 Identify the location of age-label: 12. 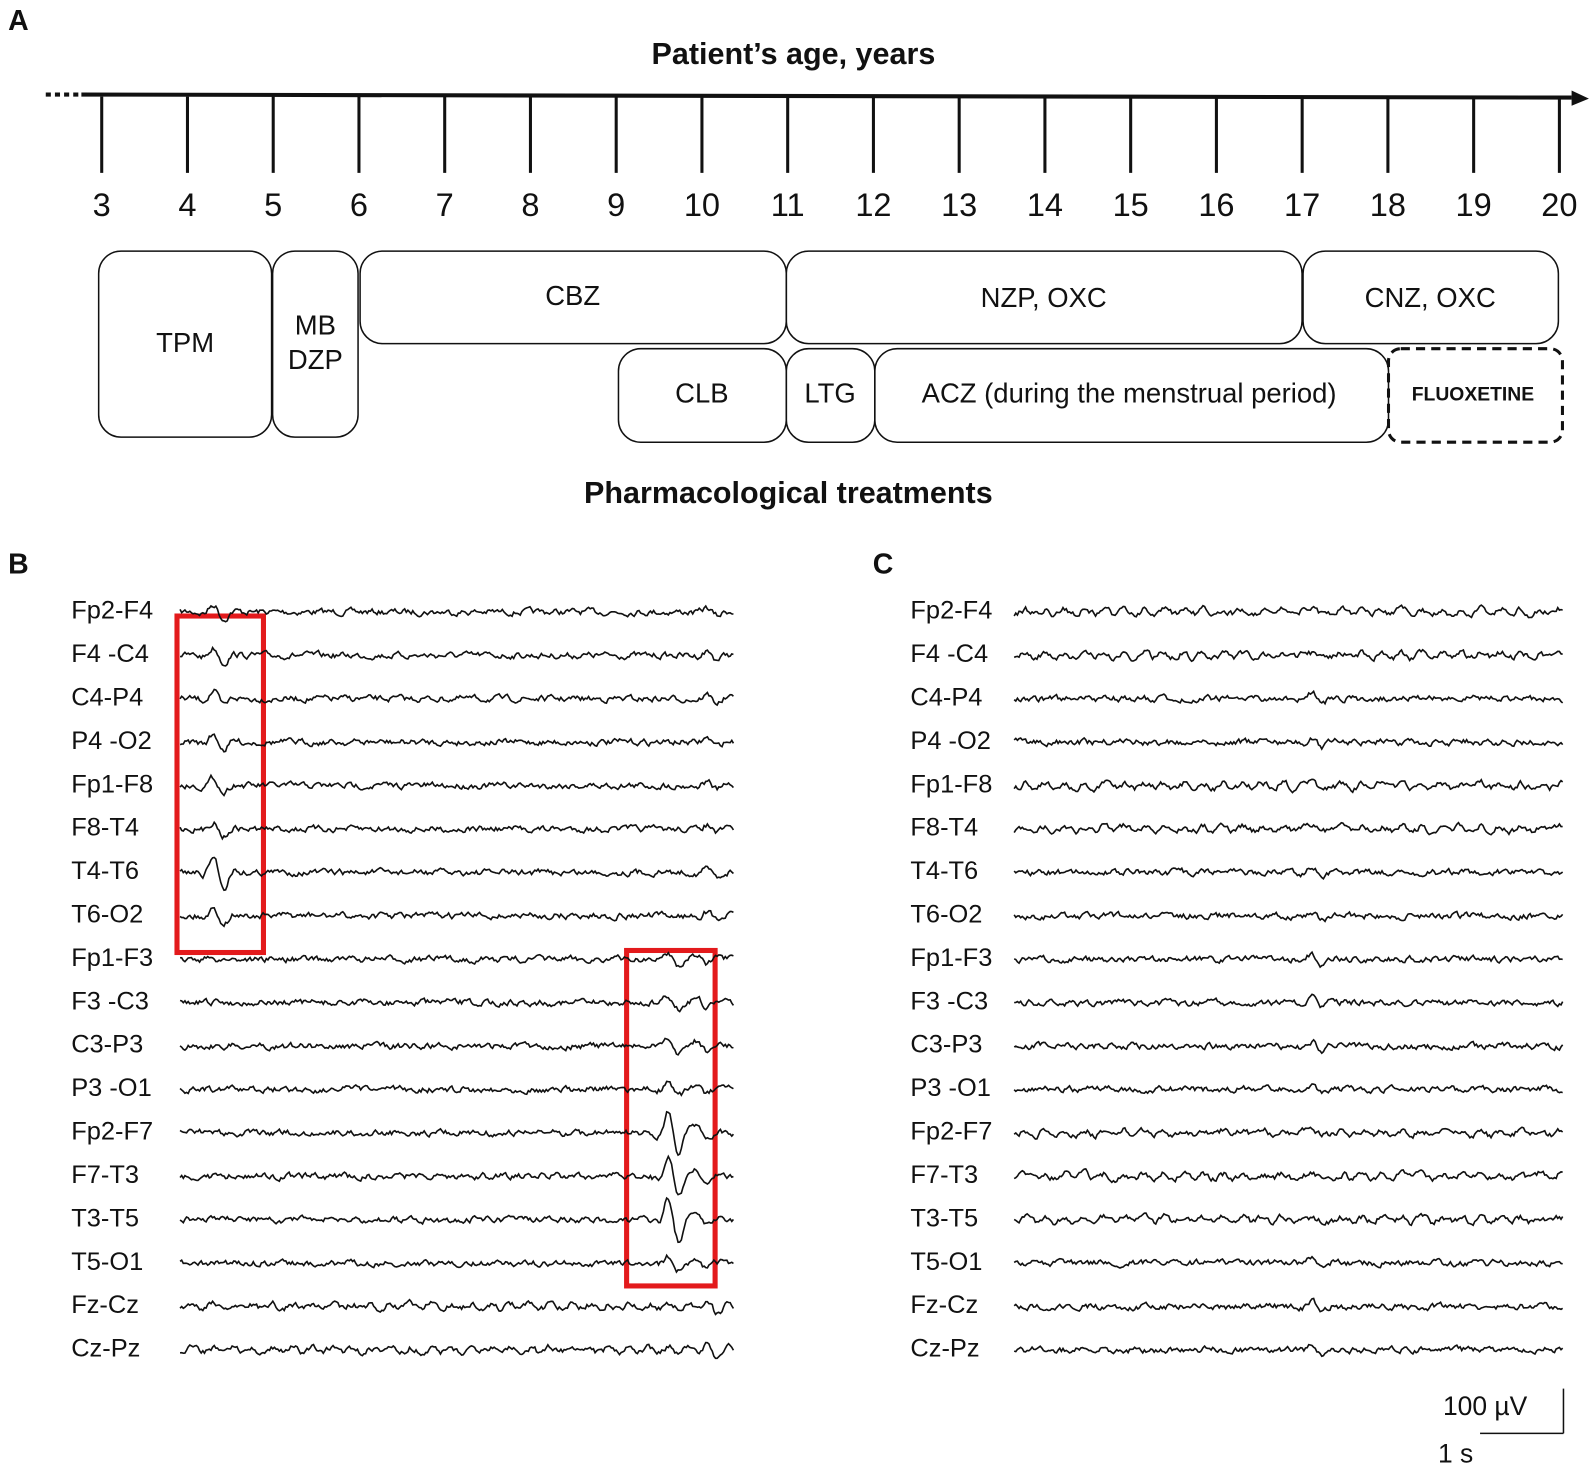
(873, 205).